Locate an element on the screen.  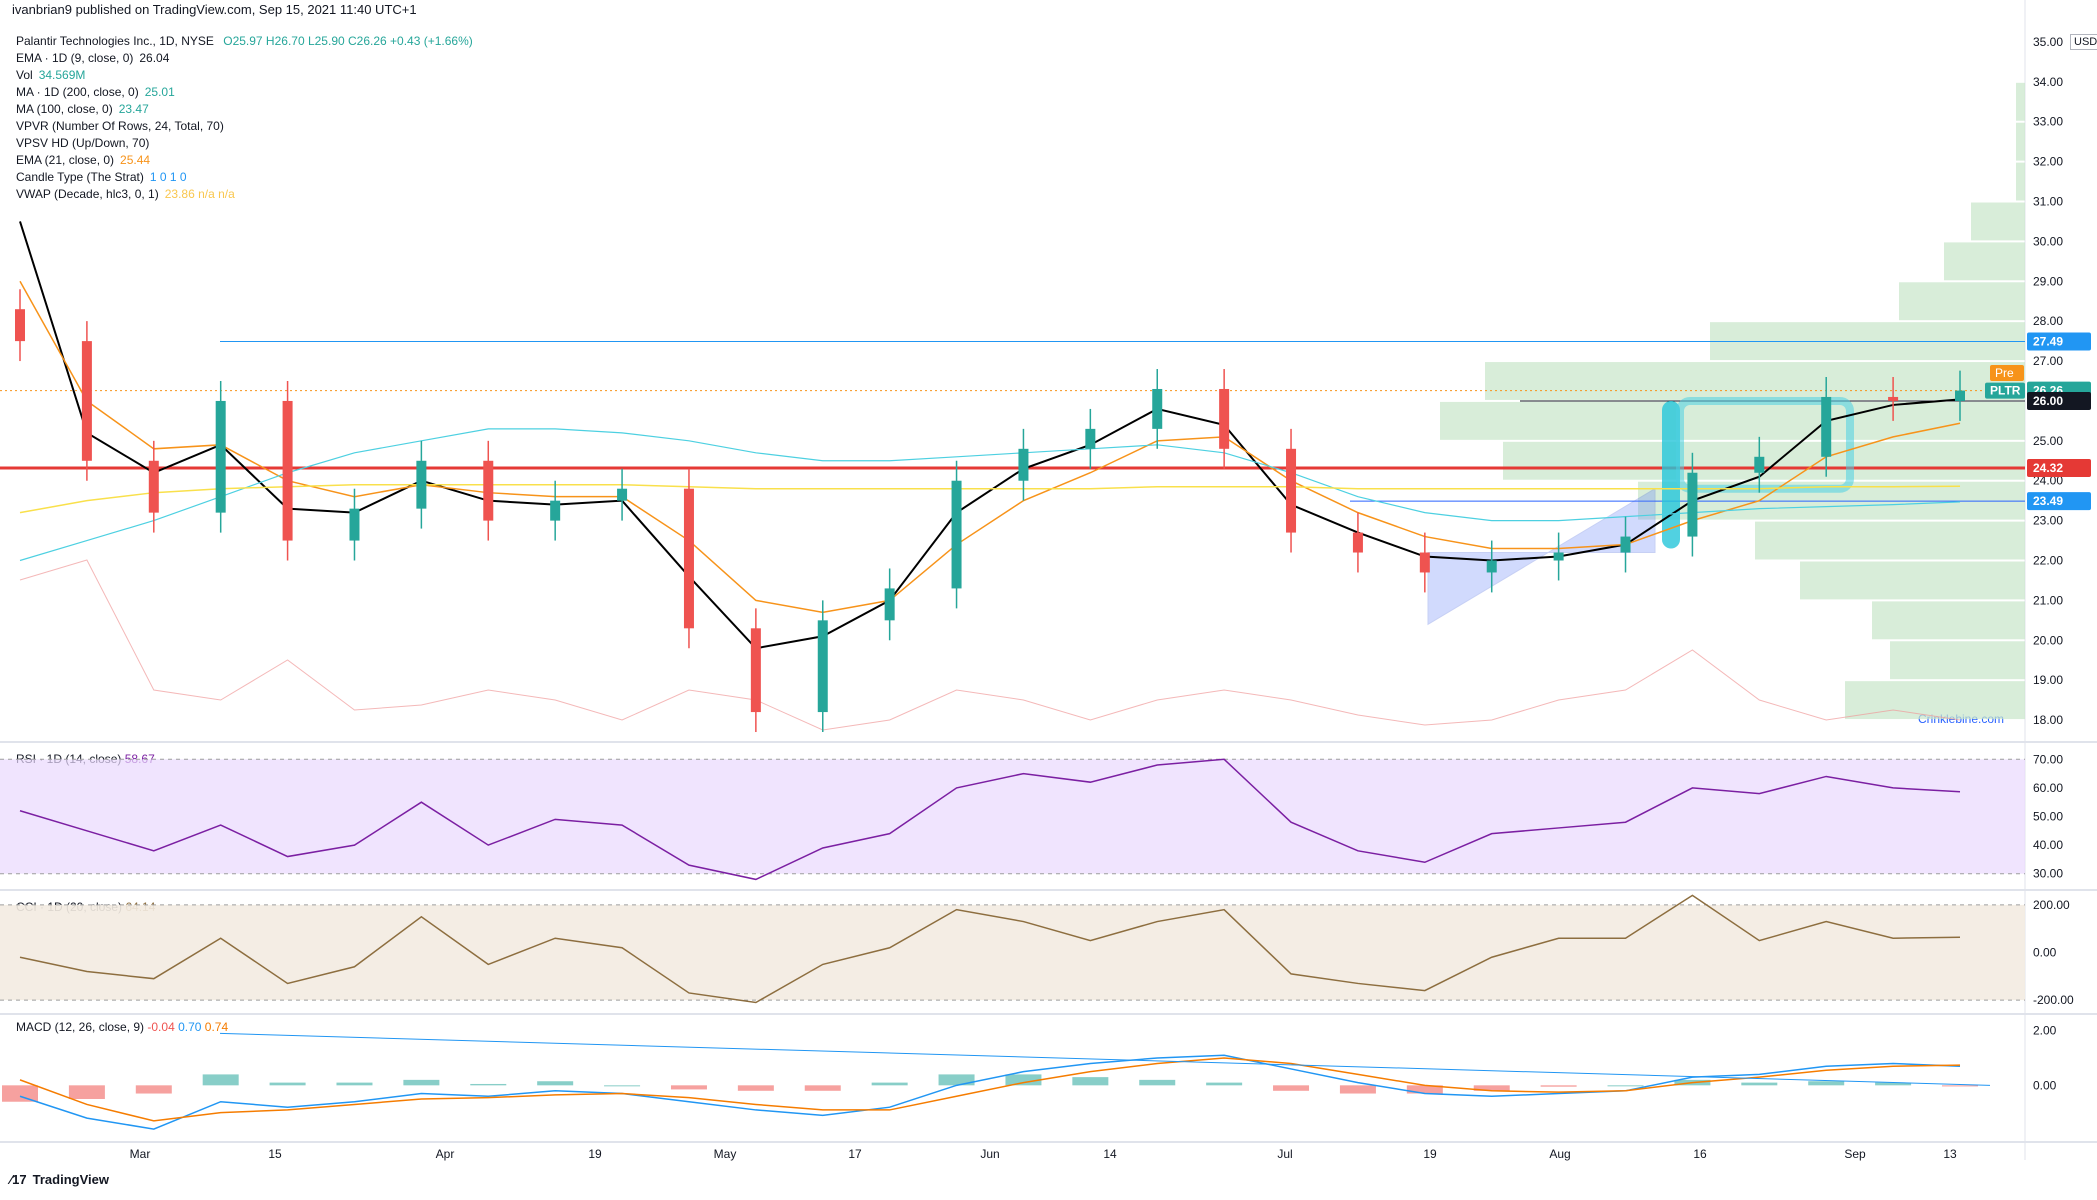
time-axis-label: 17 is located at coordinates (855, 1154).